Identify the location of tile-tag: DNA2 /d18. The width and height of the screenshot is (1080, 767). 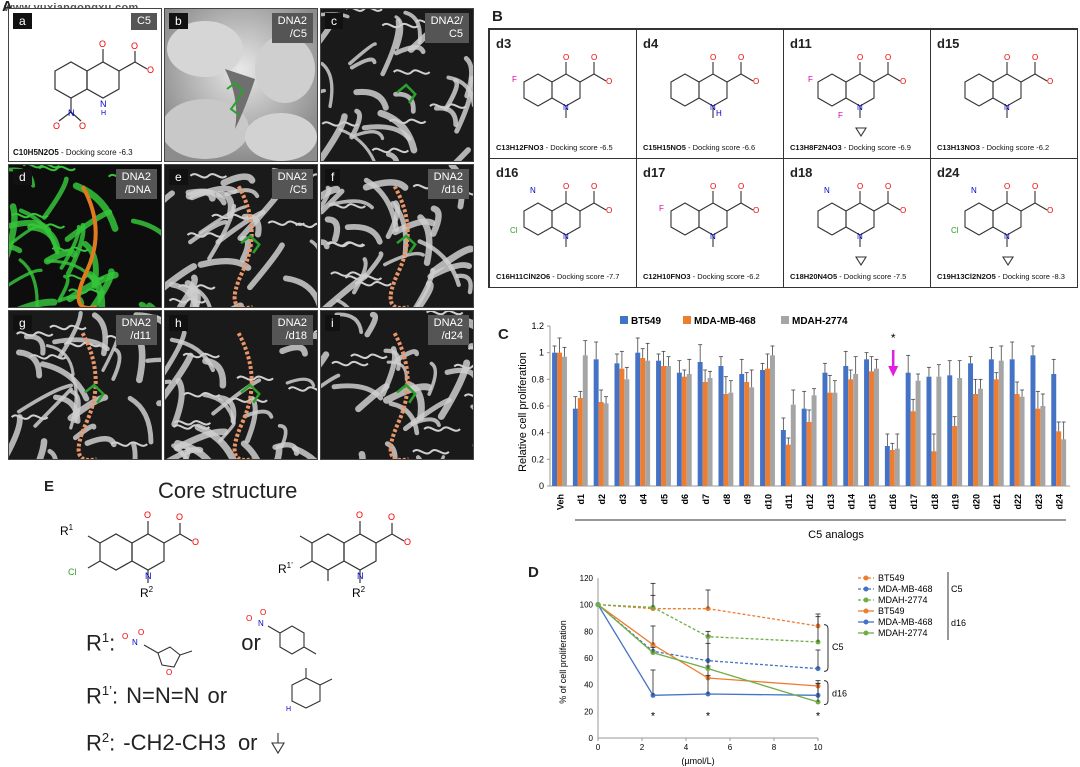
(292, 330).